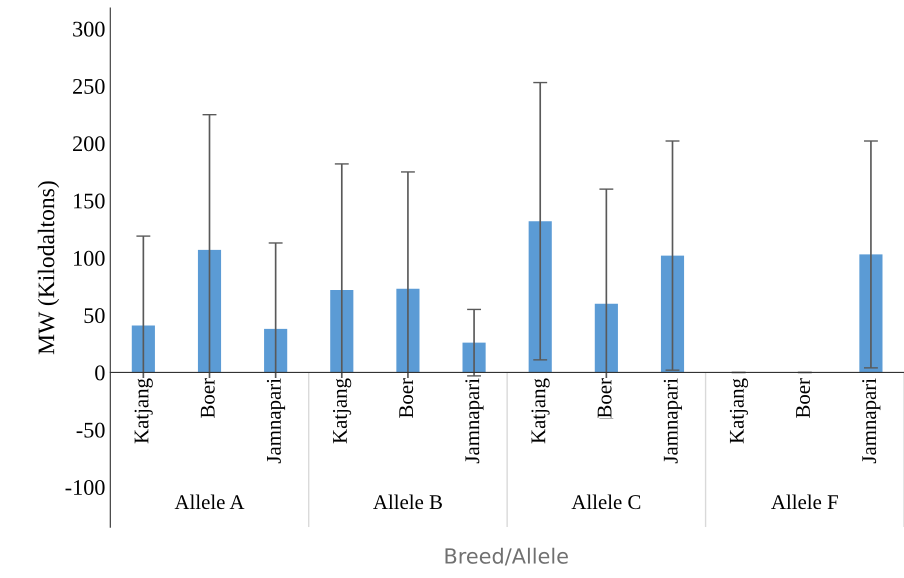 This screenshot has width=904, height=578. I want to click on y-tick-label: 300, so click(89, 29).